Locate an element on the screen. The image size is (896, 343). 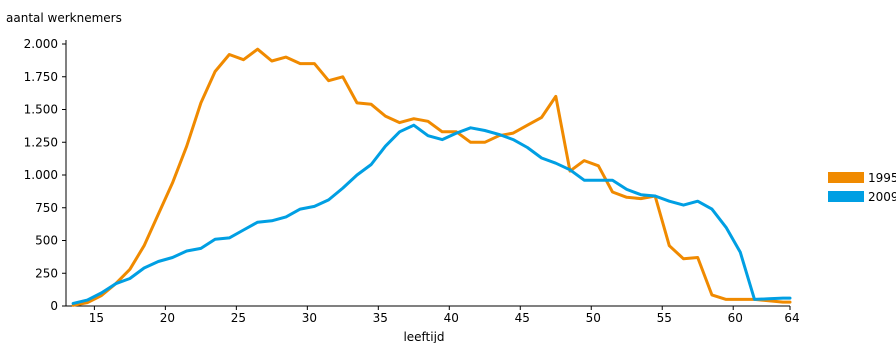
x-tick-label: 50 is located at coordinates (593, 318).